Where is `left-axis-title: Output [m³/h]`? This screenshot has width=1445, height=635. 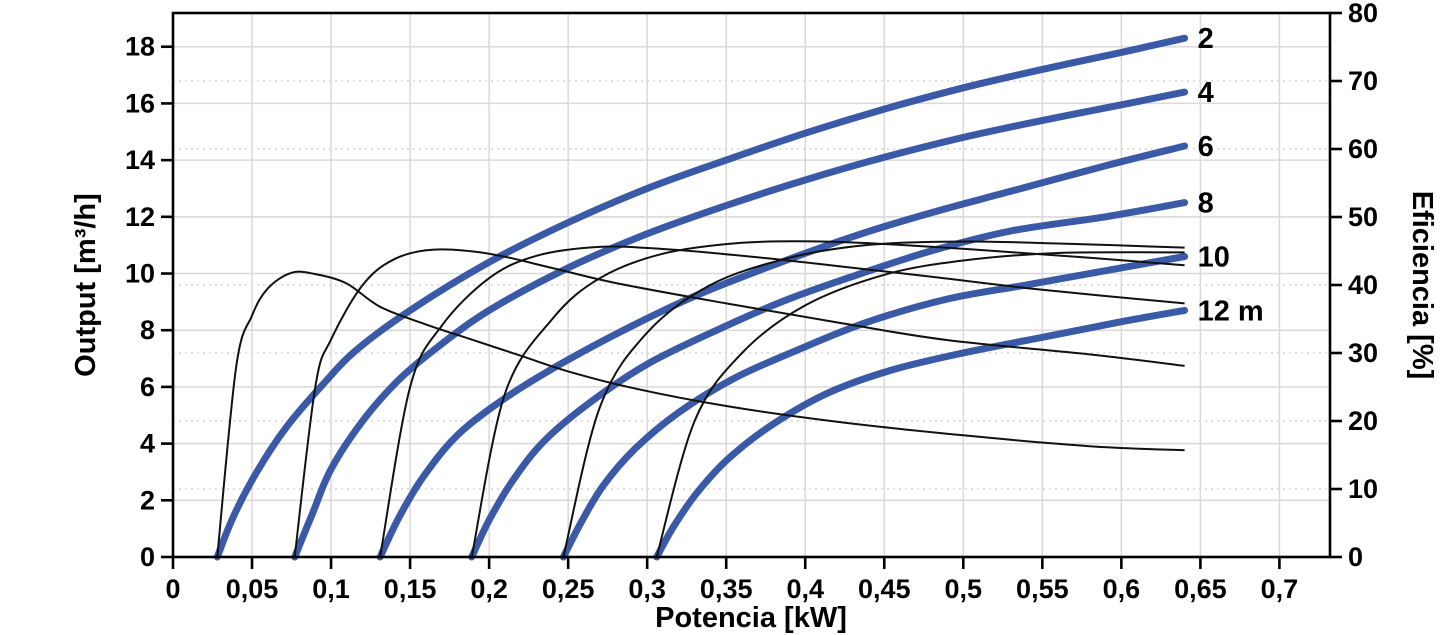
left-axis-title: Output [m³/h] is located at coordinates (86, 285).